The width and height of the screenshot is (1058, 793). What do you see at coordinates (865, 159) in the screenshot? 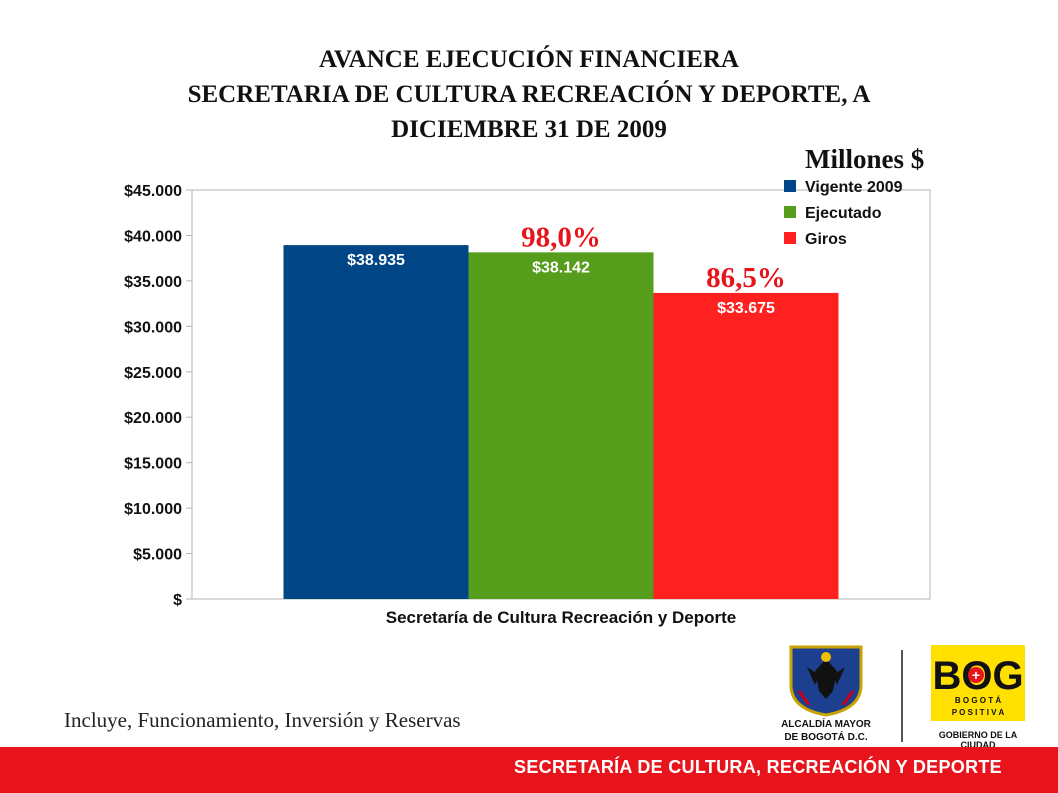
I see `units-label: Millones $` at bounding box center [865, 159].